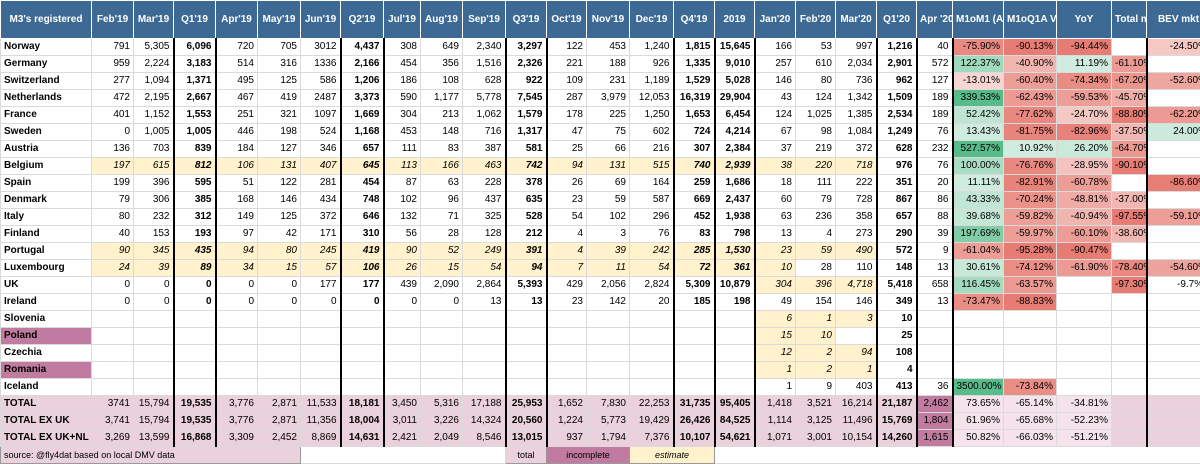  I want to click on table-cell: 1,216, so click(897, 47).